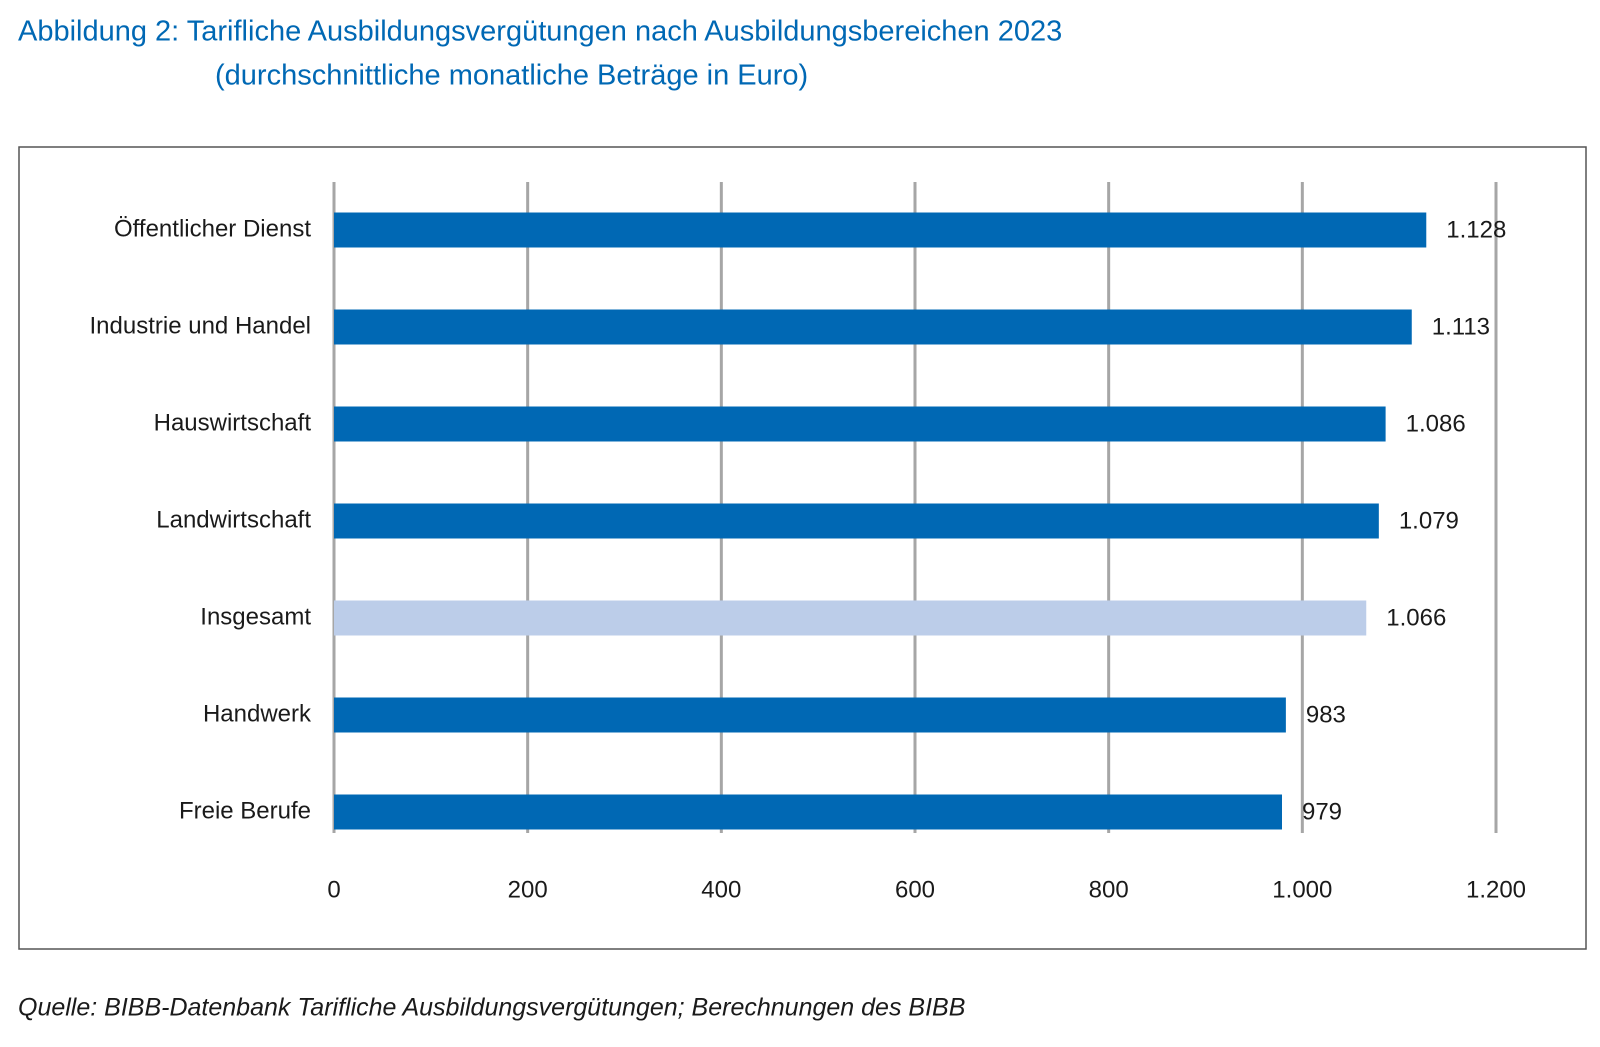 The height and width of the screenshot is (1047, 1600). Describe the element at coordinates (721, 889) in the screenshot. I see `x-tick-label: 400` at that location.